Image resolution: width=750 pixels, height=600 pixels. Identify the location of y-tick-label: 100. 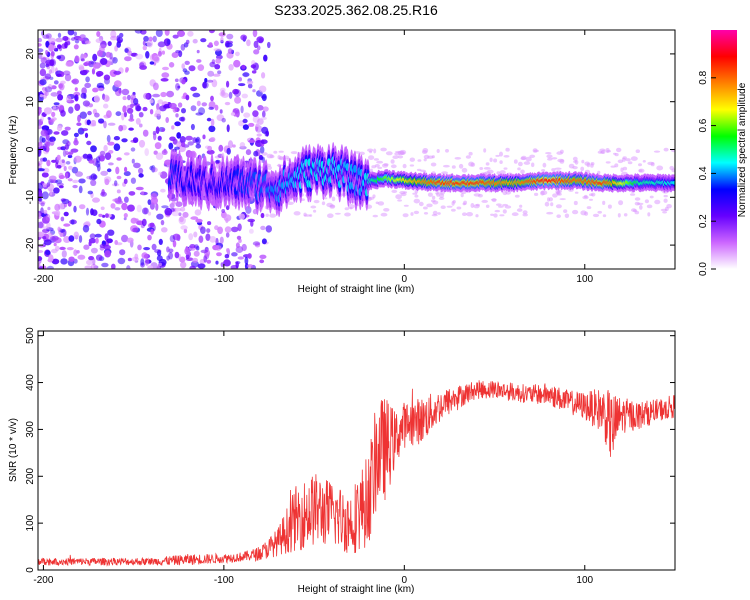
(30, 522).